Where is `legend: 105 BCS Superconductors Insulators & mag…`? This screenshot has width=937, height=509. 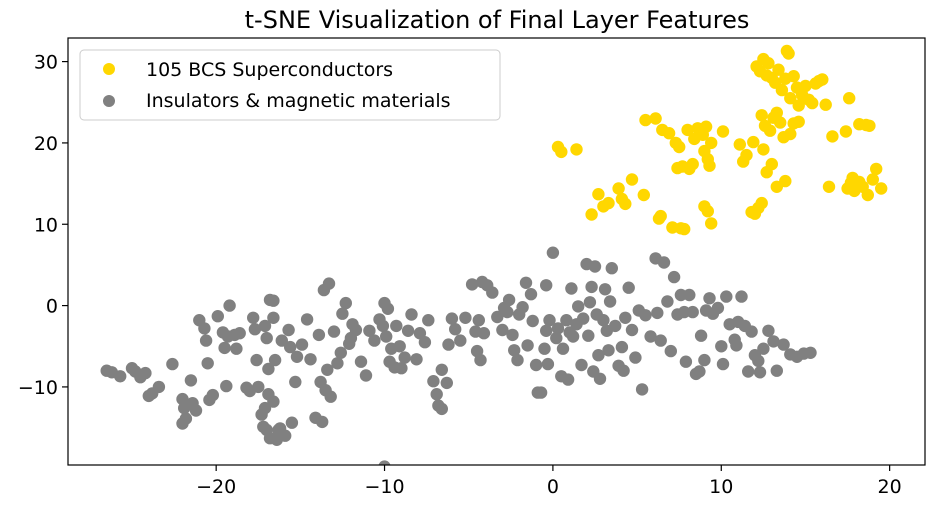
legend: 105 BCS Superconductors Insulators & mag… is located at coordinates (290, 85).